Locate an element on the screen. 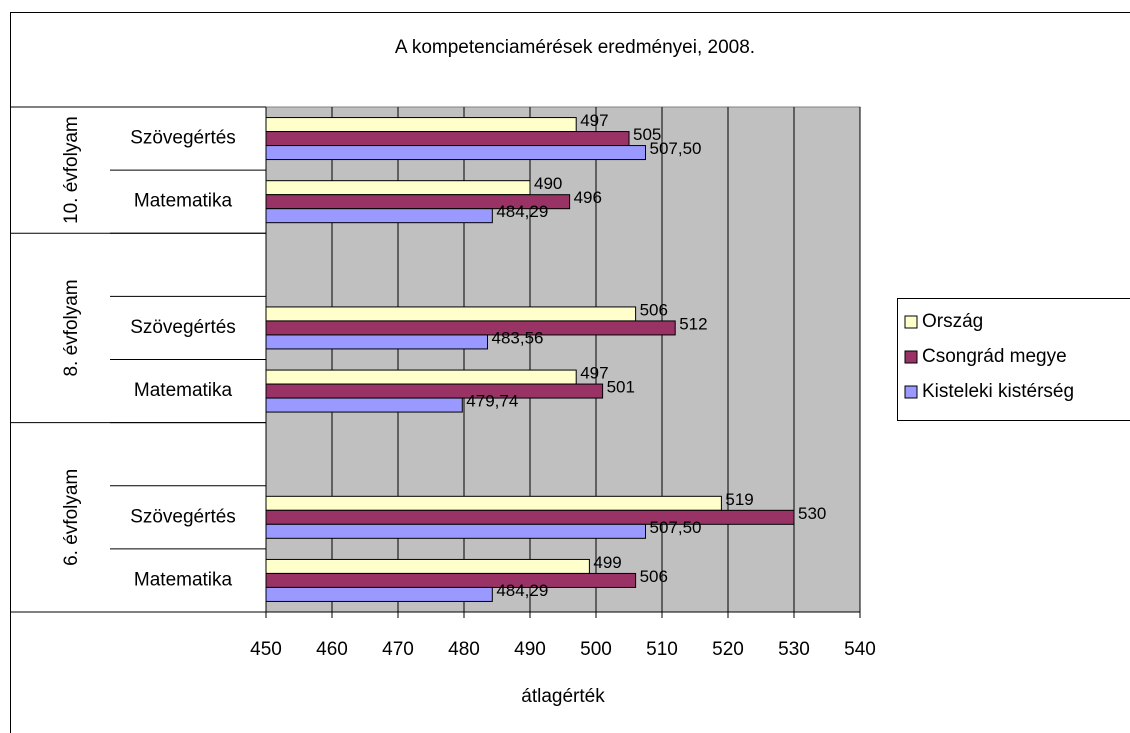 This screenshot has height=733, width=1130. x-tick-label: 530 is located at coordinates (794, 649).